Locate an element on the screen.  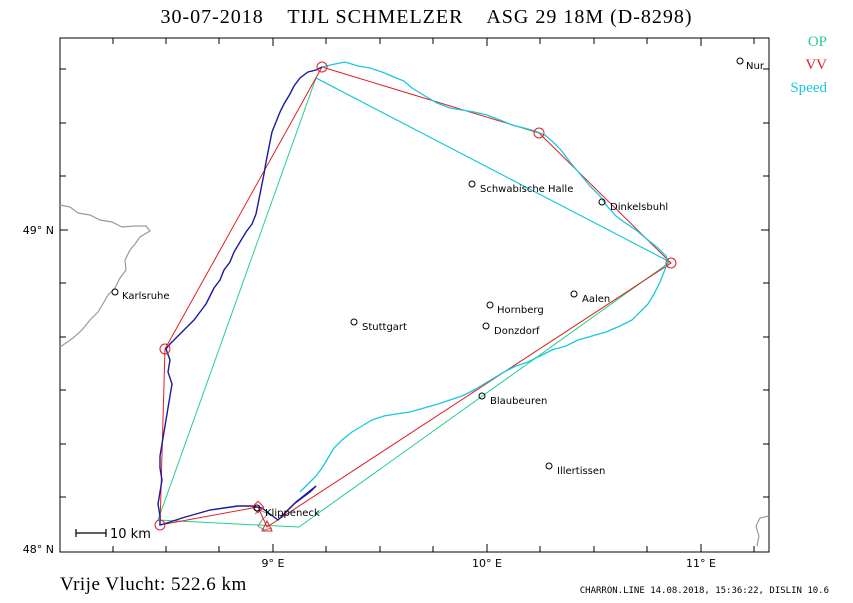
legend-op: OP is located at coordinates (817, 42).